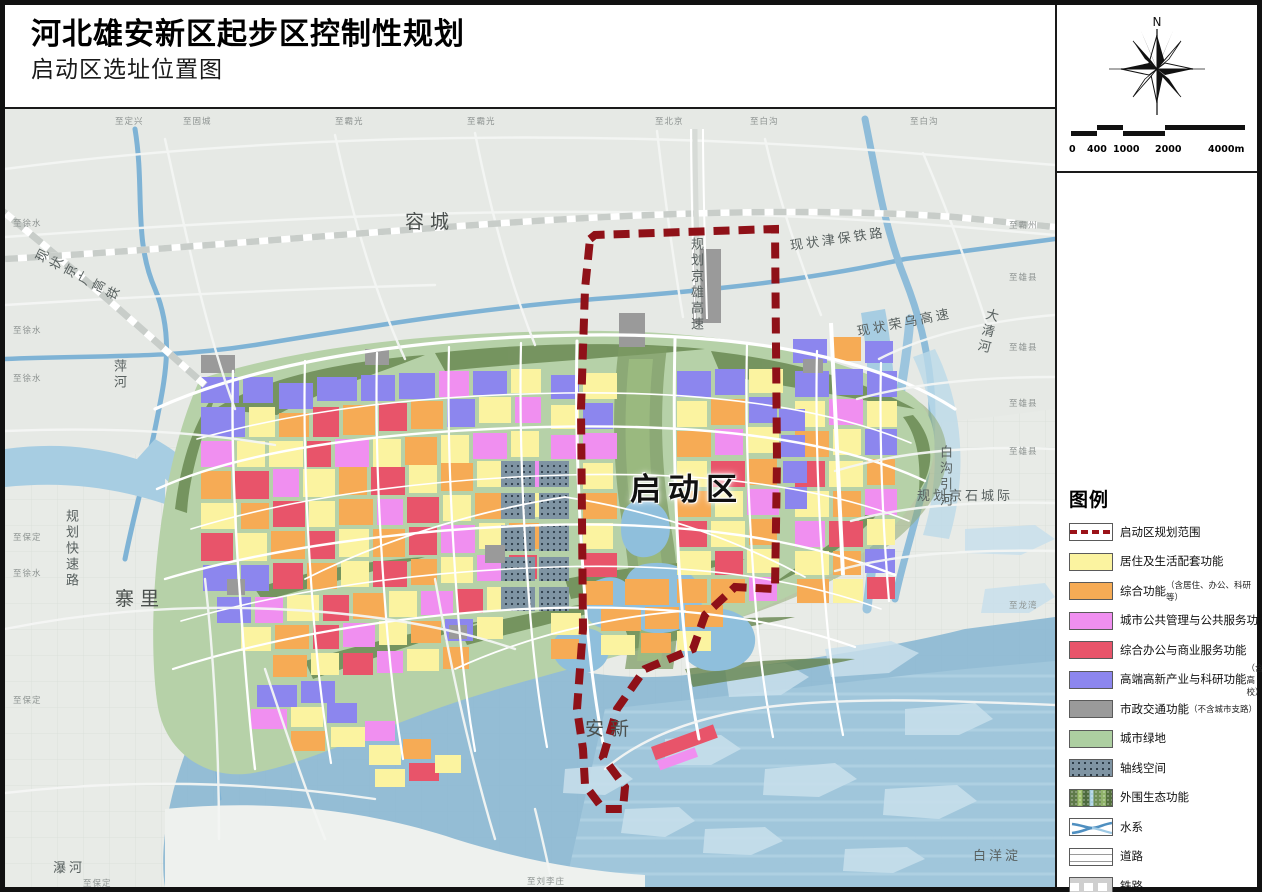 This screenshot has width=1262, height=892. I want to click on legend-label-mixed: 综合功能, so click(1143, 590).